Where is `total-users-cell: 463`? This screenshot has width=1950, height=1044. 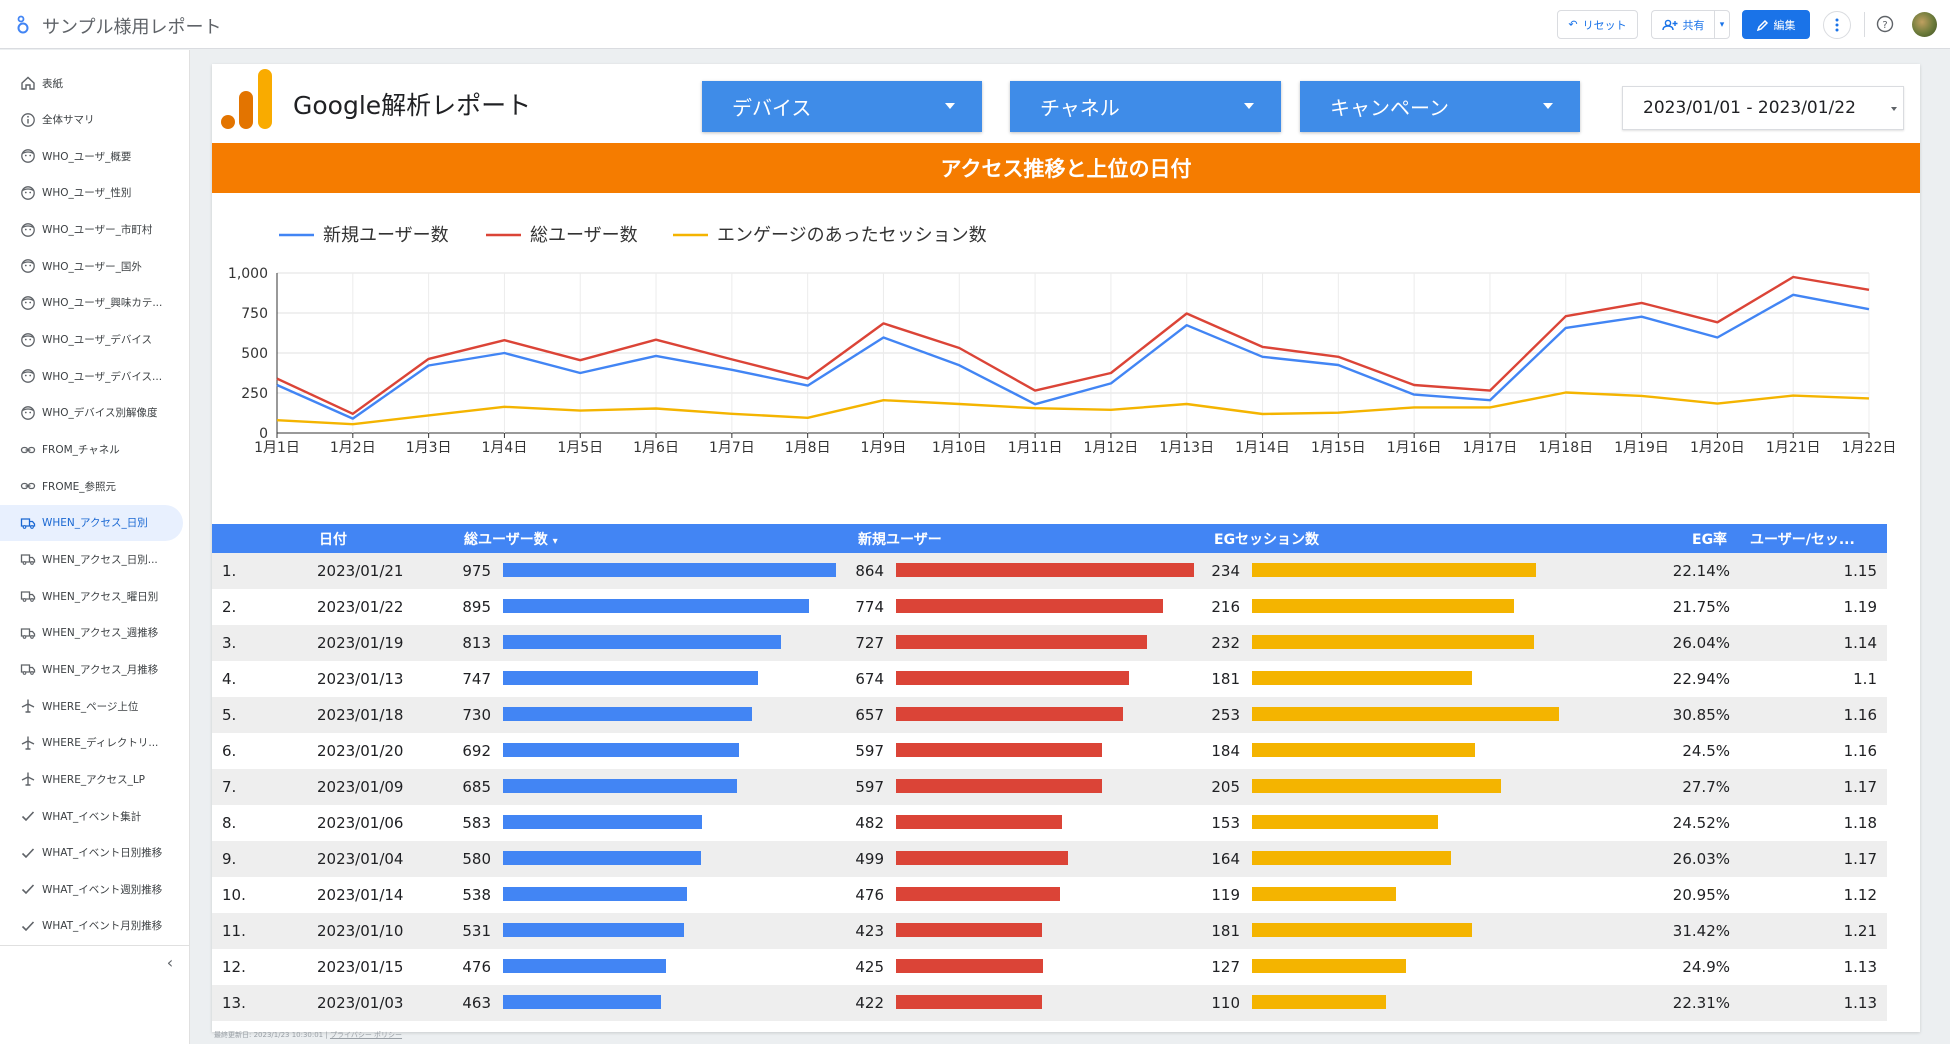
total-users-cell: 463 is located at coordinates (476, 1003).